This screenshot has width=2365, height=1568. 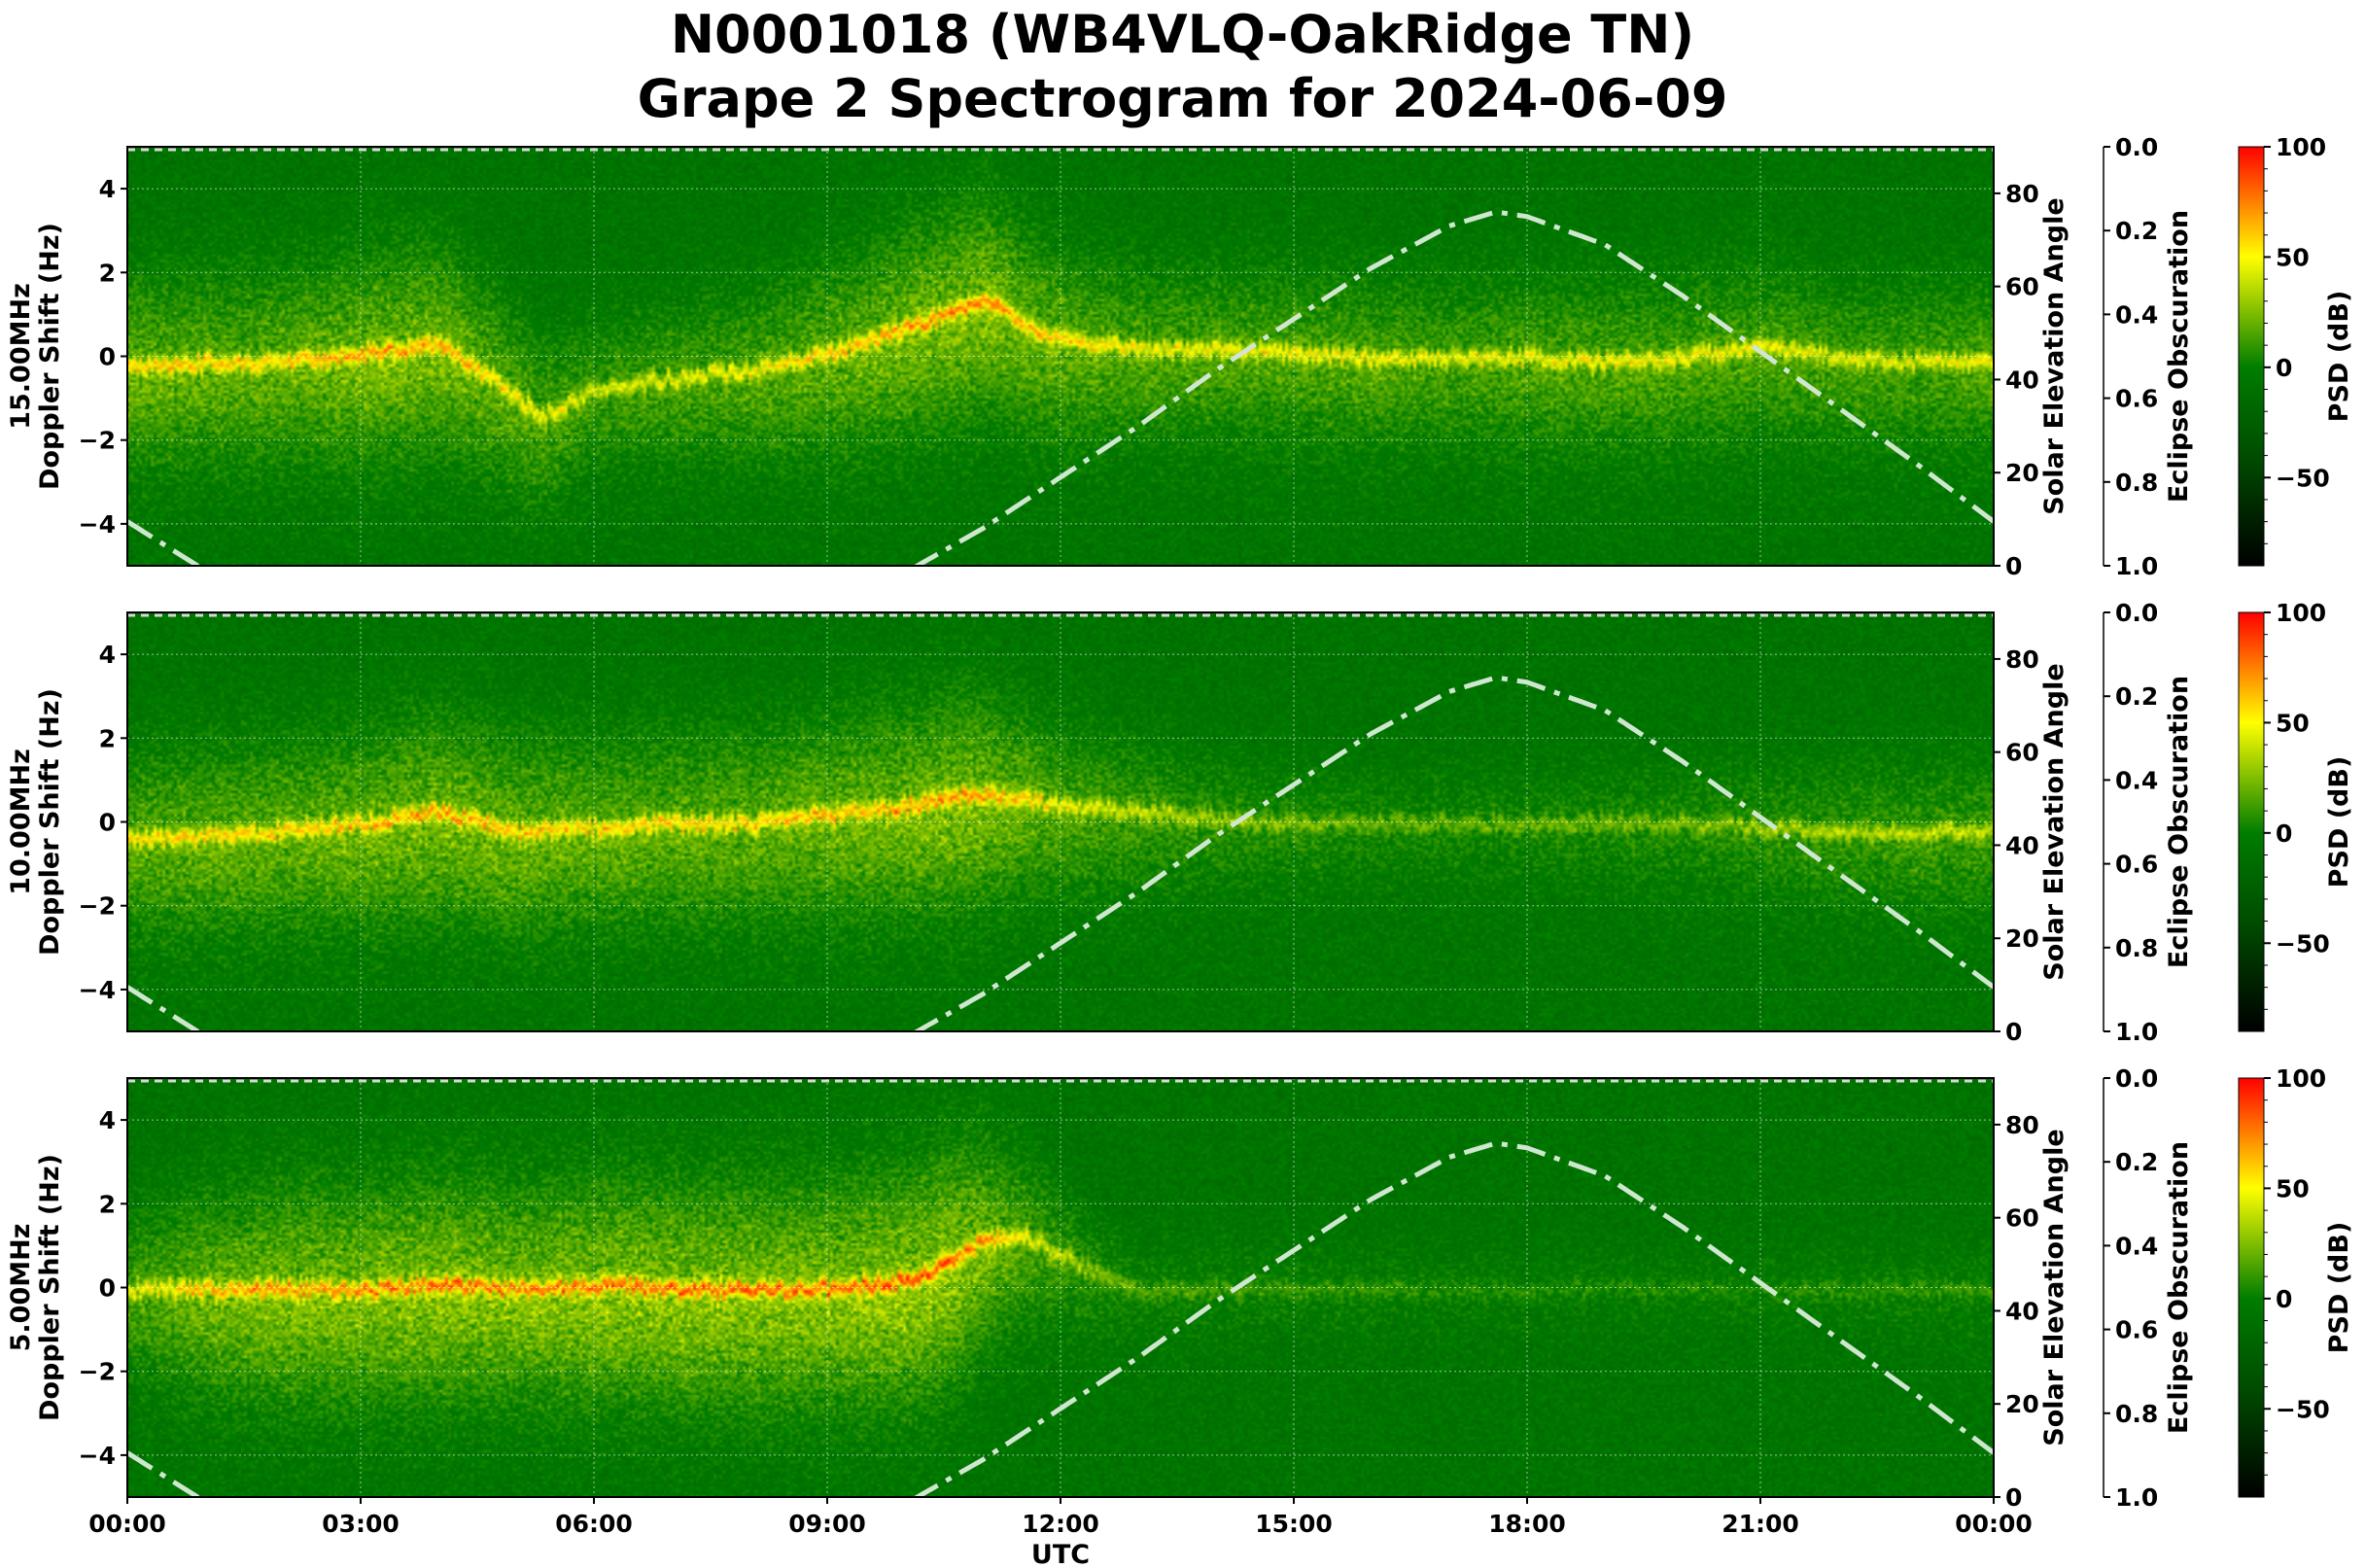 I want to click on x-tick-label: 06:00, so click(x=594, y=1524).